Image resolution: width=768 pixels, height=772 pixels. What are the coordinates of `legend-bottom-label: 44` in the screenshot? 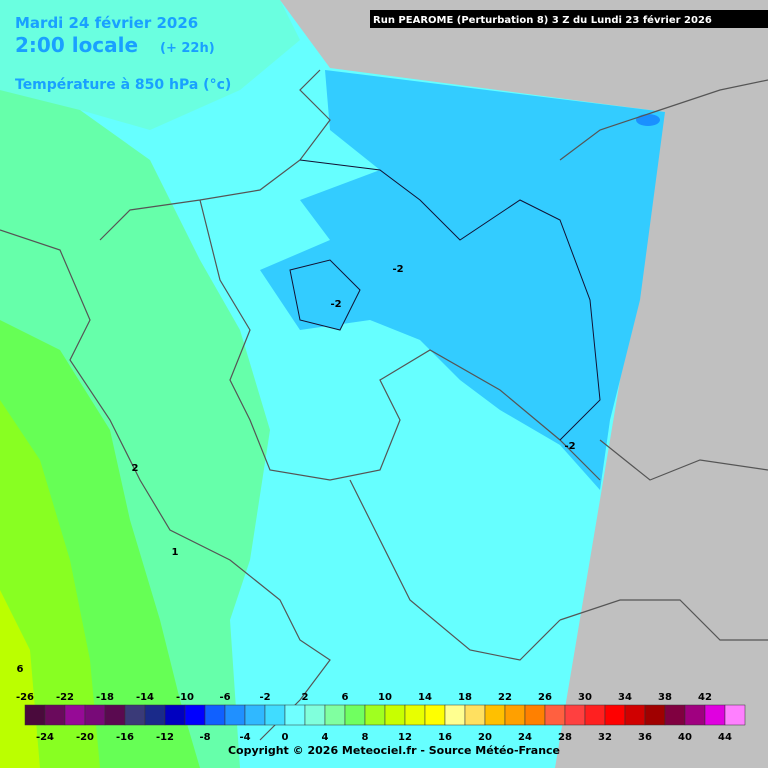 It's located at (725, 737).